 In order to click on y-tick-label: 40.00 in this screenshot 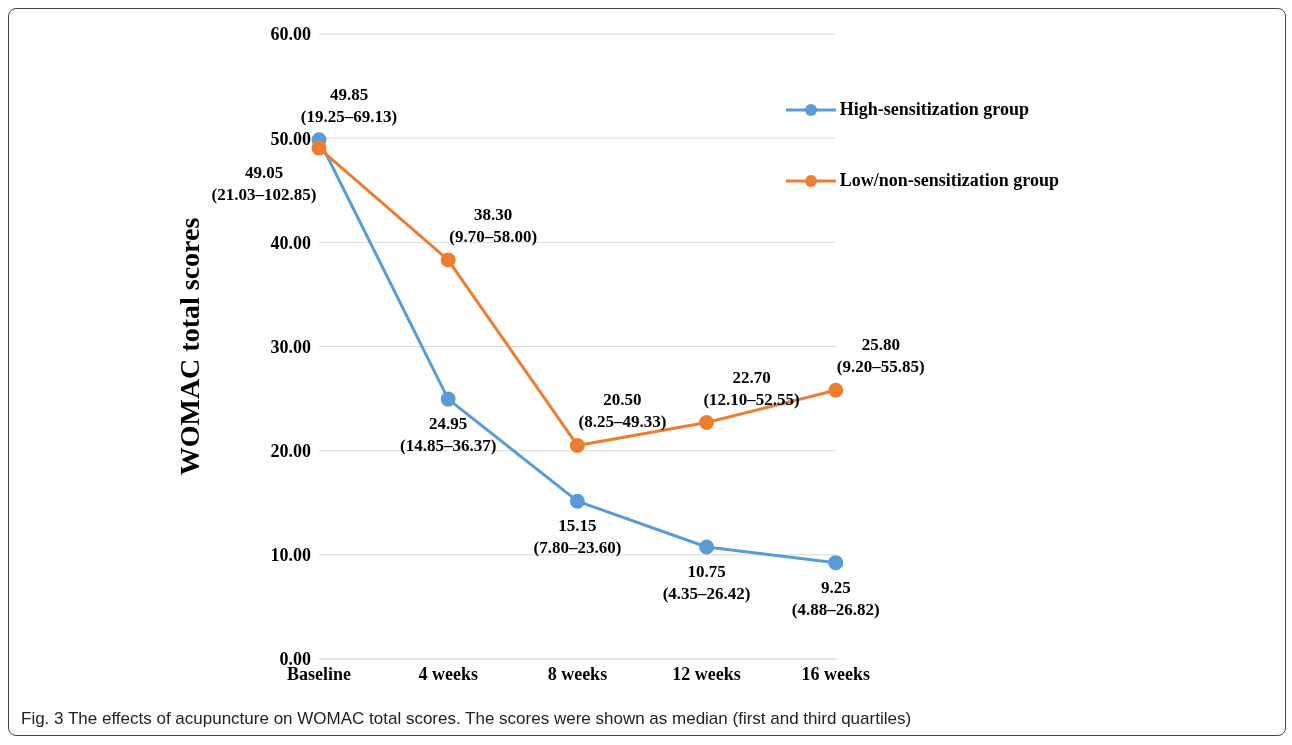, I will do `click(290, 242)`.